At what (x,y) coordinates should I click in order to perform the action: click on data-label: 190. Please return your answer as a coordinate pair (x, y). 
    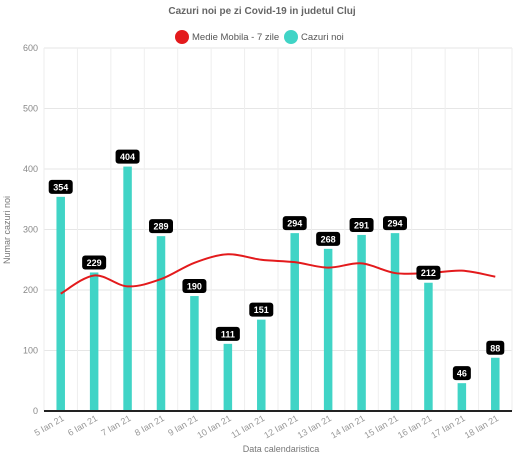
    Looking at the image, I should click on (194, 286).